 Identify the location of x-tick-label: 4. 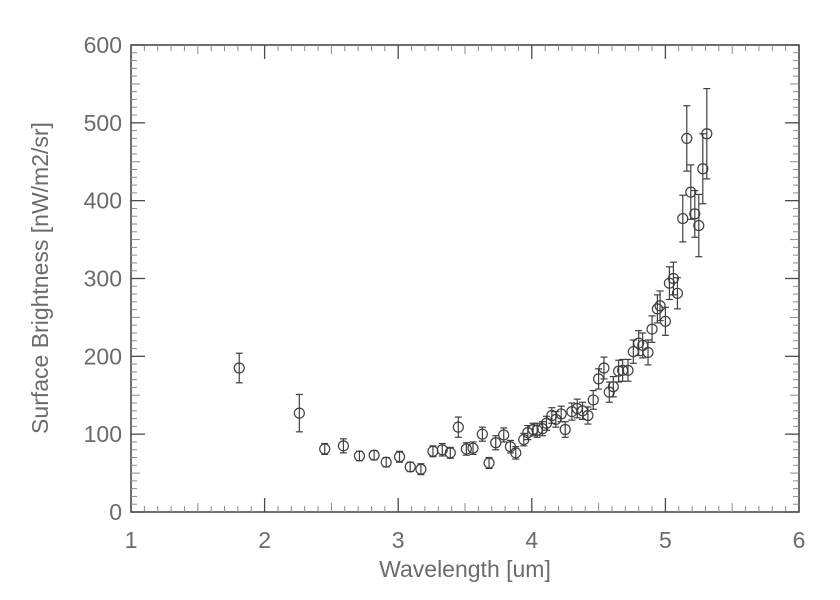
(531, 540).